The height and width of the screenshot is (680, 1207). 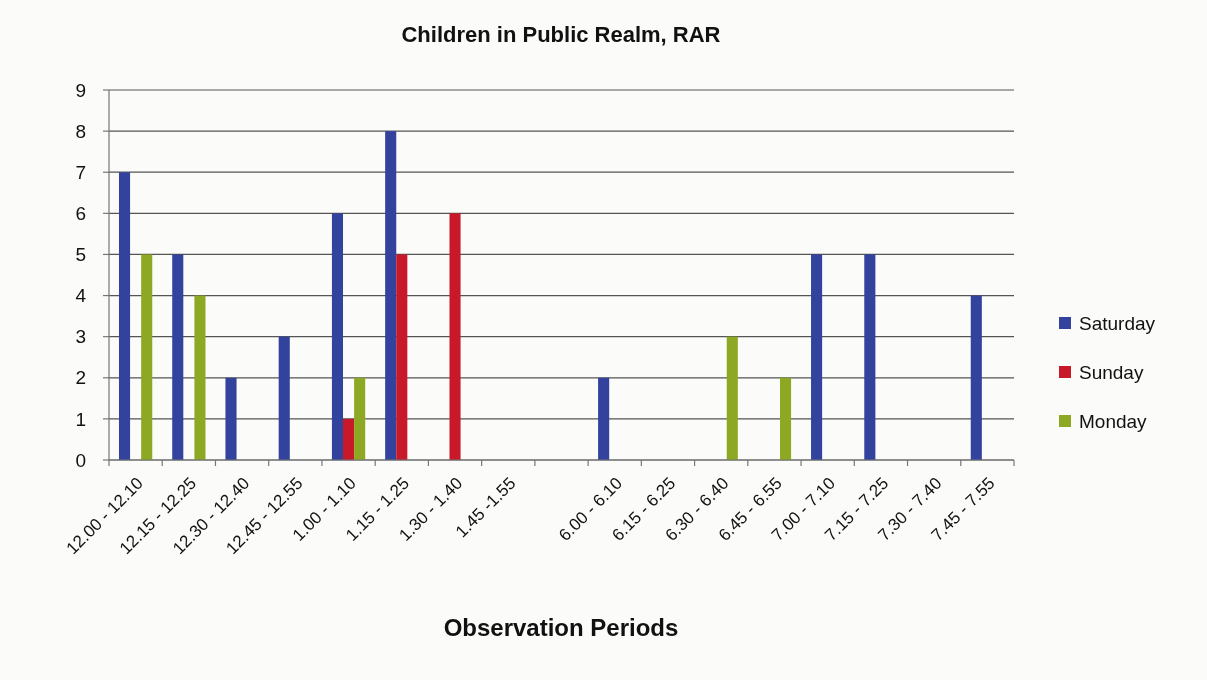 I want to click on y-tick-label: 2, so click(x=80, y=378).